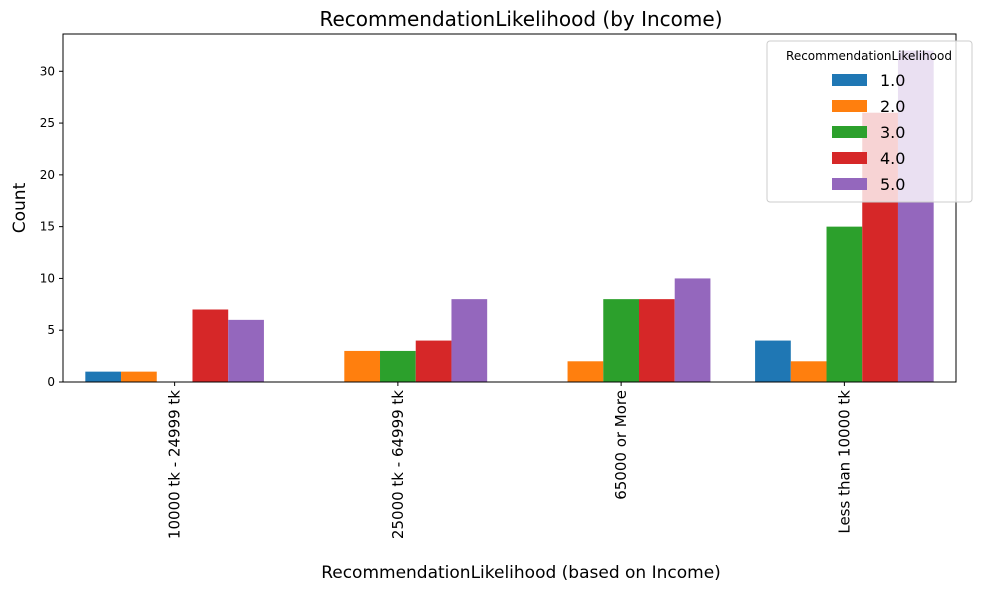 The width and height of the screenshot is (989, 590). I want to click on y-tick-label: 5, so click(51, 330).